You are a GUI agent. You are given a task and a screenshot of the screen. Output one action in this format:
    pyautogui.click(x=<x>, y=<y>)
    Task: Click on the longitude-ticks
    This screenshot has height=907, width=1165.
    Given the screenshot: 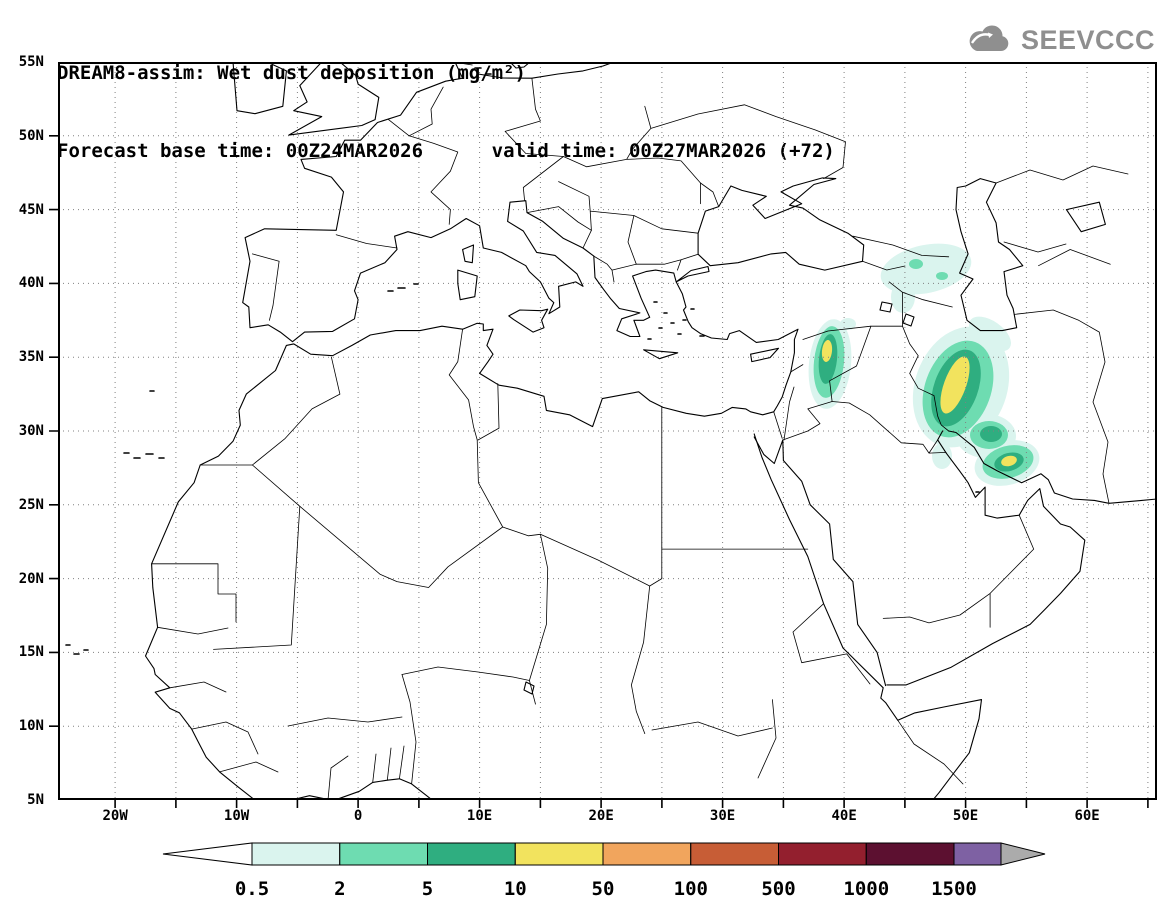 What is the action you would take?
    pyautogui.click(x=631, y=804)
    